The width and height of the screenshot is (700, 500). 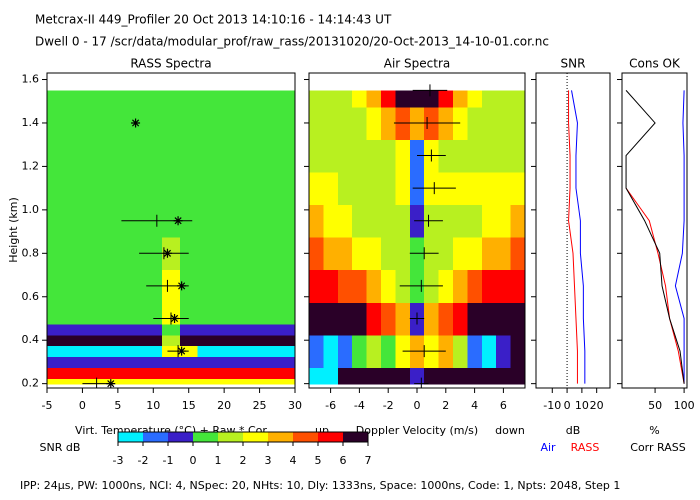 I want to click on y-tick-label: 1.4, so click(x=31, y=122).